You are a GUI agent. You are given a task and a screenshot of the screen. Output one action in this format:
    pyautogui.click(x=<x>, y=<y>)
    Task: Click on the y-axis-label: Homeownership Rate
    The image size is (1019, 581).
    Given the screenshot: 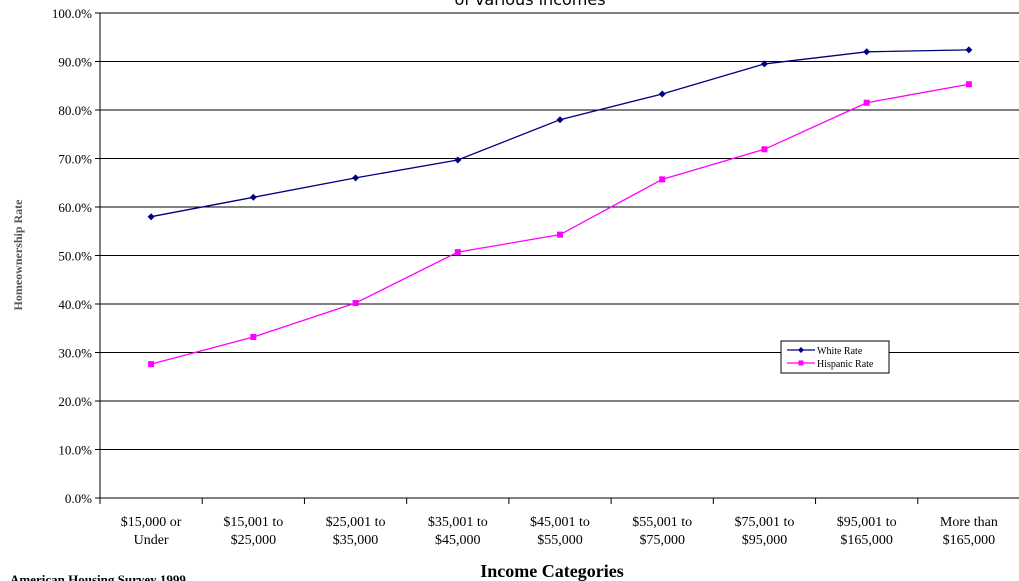 What is the action you would take?
    pyautogui.click(x=18, y=255)
    